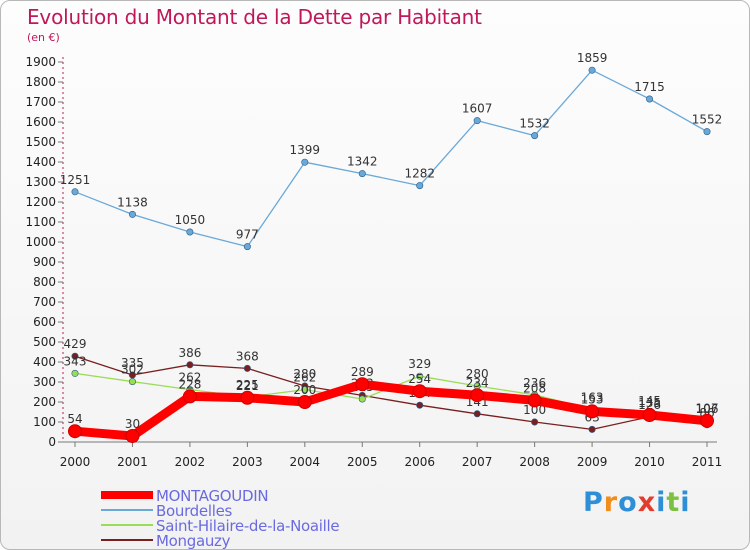 This screenshot has width=750, height=550. What do you see at coordinates (212, 496) in the screenshot?
I see `legend-label-montagoudin: MONTAGOUDIN` at bounding box center [212, 496].